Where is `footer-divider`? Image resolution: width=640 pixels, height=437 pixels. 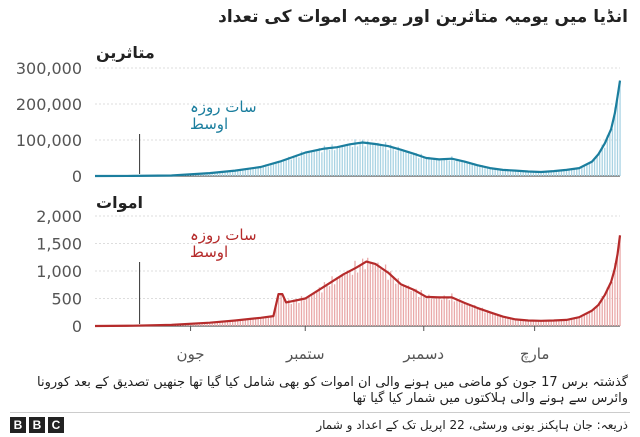
footer-divider is located at coordinates (320, 412).